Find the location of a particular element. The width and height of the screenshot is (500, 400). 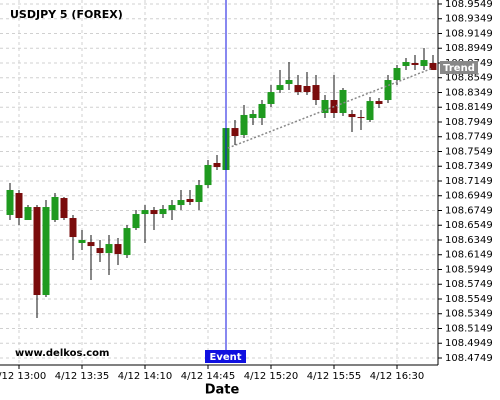

trend-label-box is located at coordinates (459, 67).